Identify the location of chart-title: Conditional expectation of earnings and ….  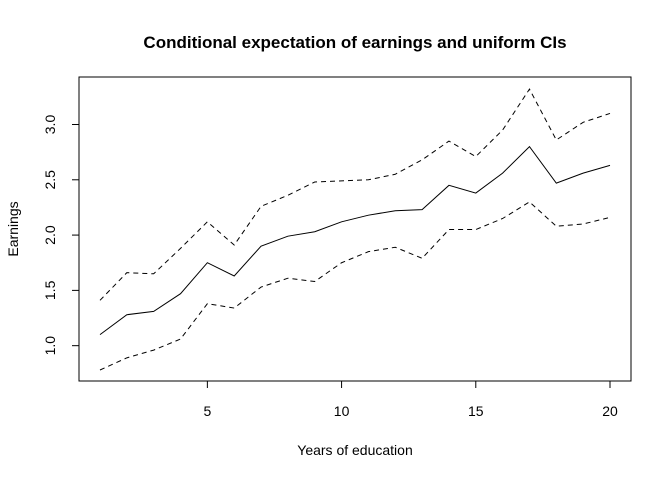
(354, 42).